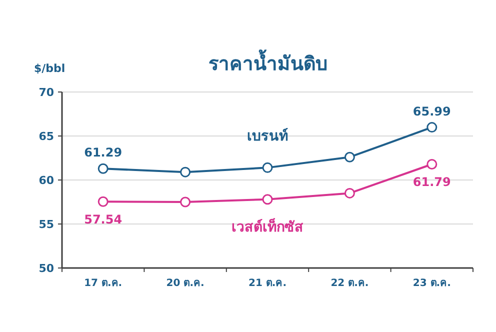 This screenshot has width=496, height=332. Describe the element at coordinates (103, 153) in the screenshot. I see `data-label: 61.29` at that location.